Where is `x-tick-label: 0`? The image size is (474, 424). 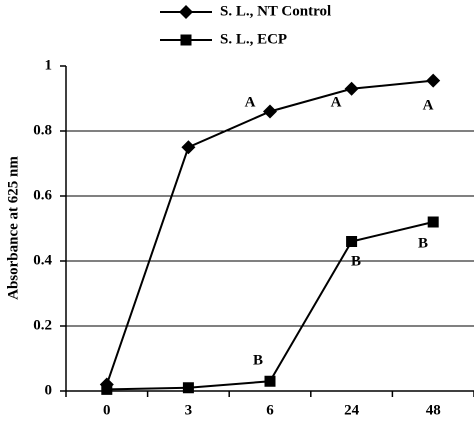 x-tick-label: 0 is located at coordinates (107, 410).